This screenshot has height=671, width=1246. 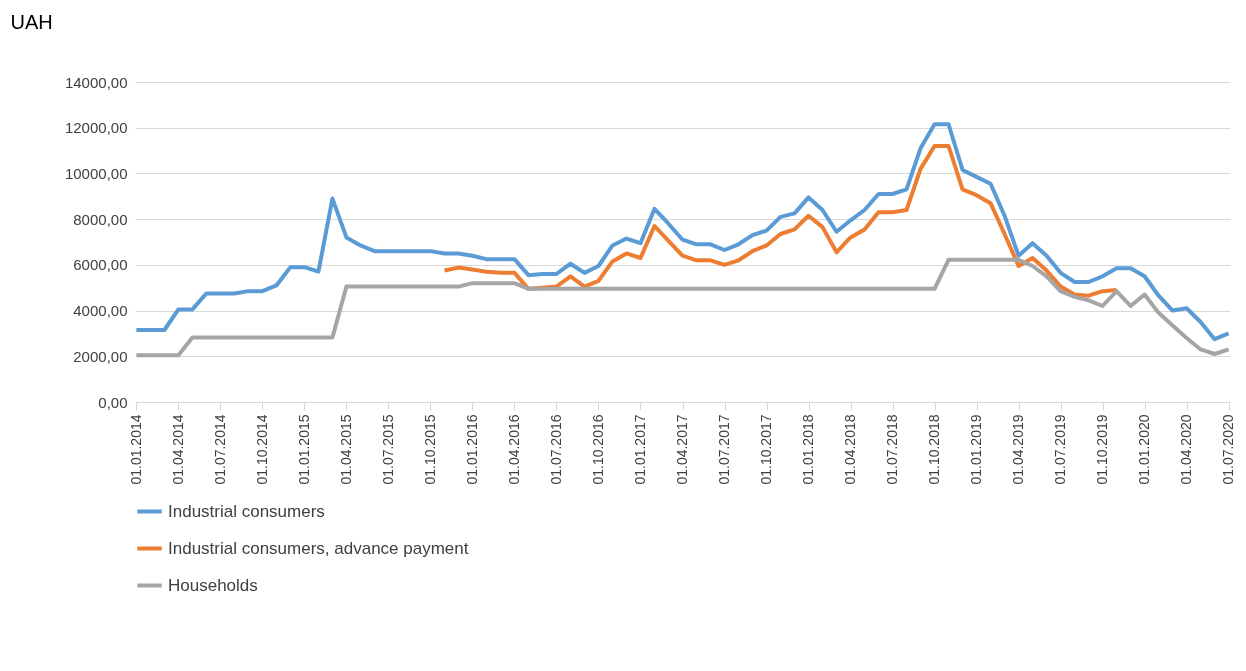 What do you see at coordinates (639, 449) in the screenshot?
I see `x-tick-label: 01.01.2017` at bounding box center [639, 449].